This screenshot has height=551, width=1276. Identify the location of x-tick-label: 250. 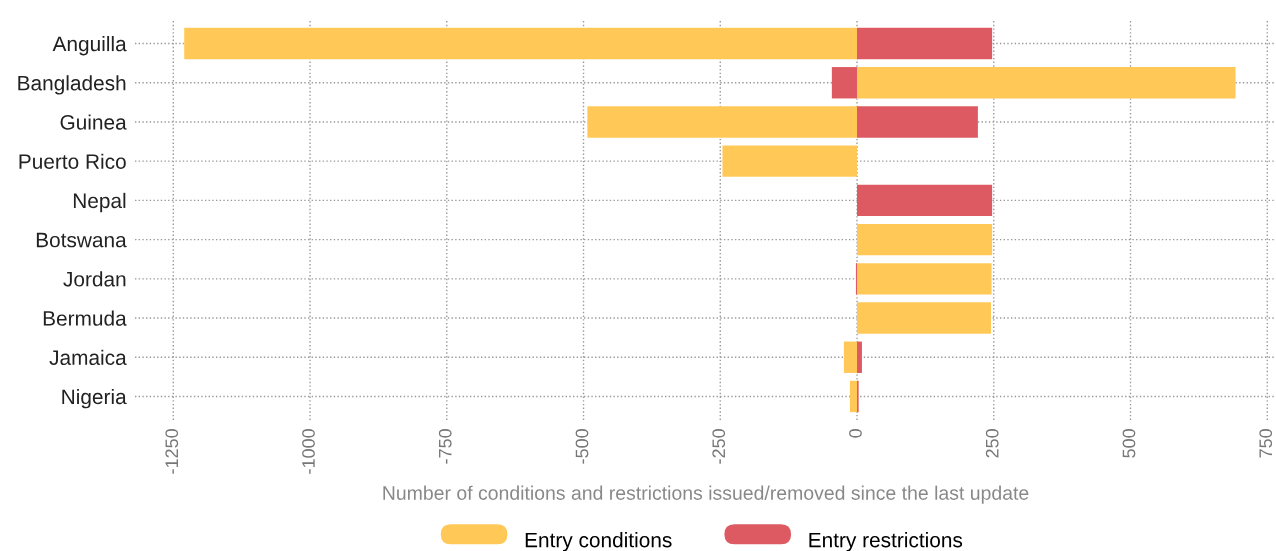
(992, 443).